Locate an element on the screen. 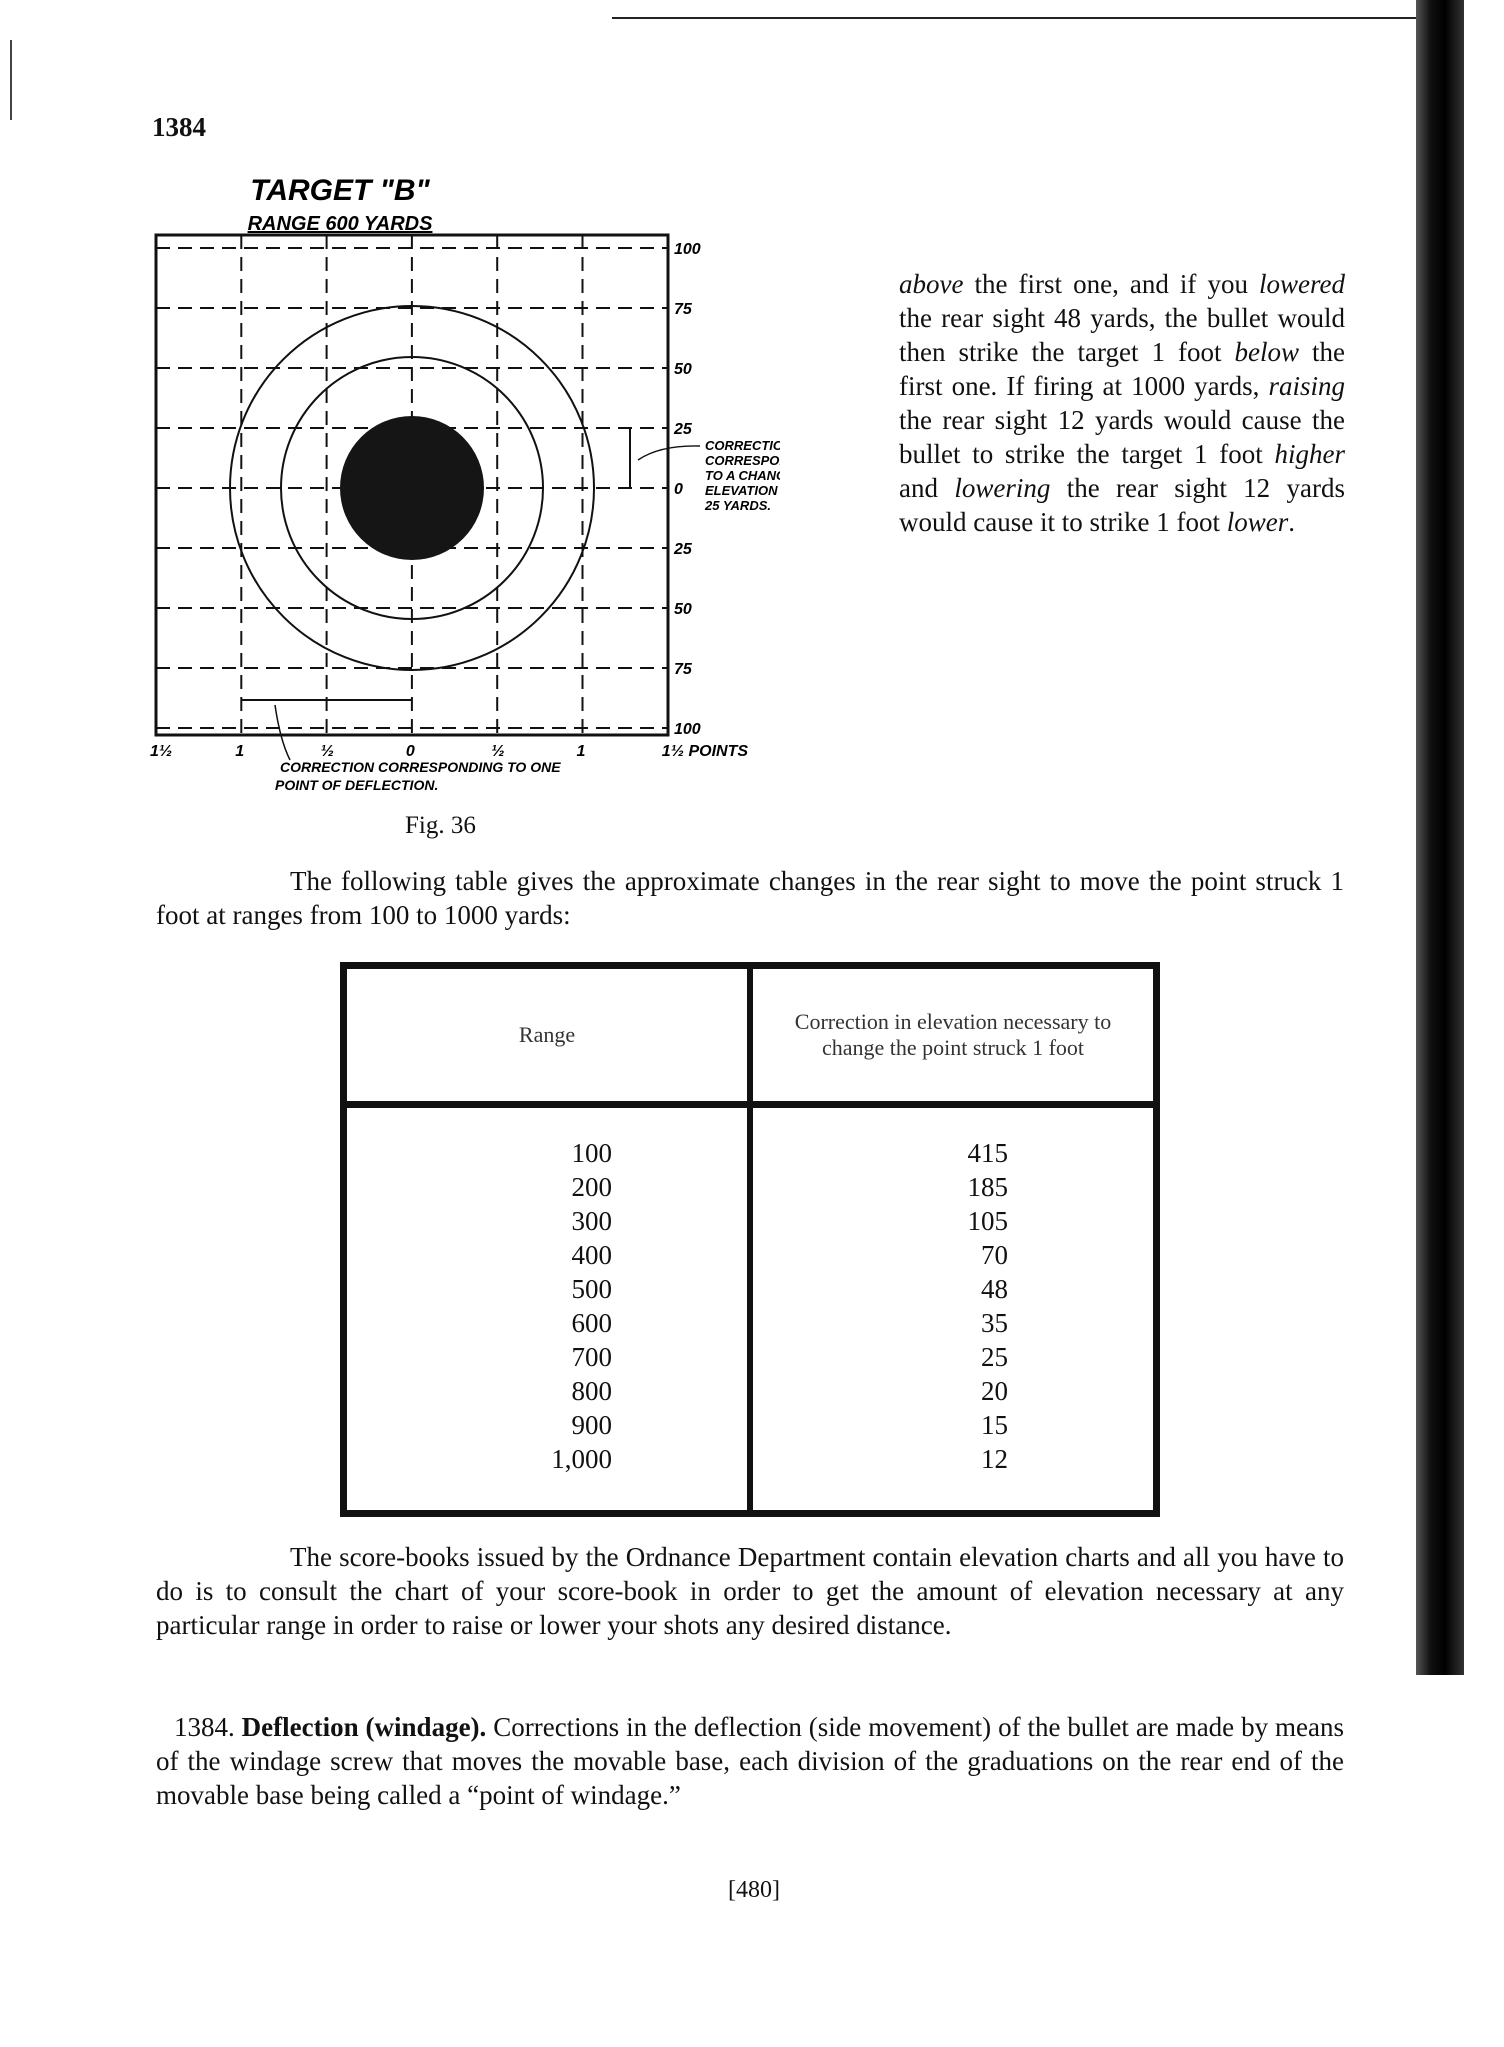 The width and height of the screenshot is (1504, 2047). deflection-labels: 1½ 1 ½ 0 ½ 1 1½ POINTS is located at coordinates (449, 751).